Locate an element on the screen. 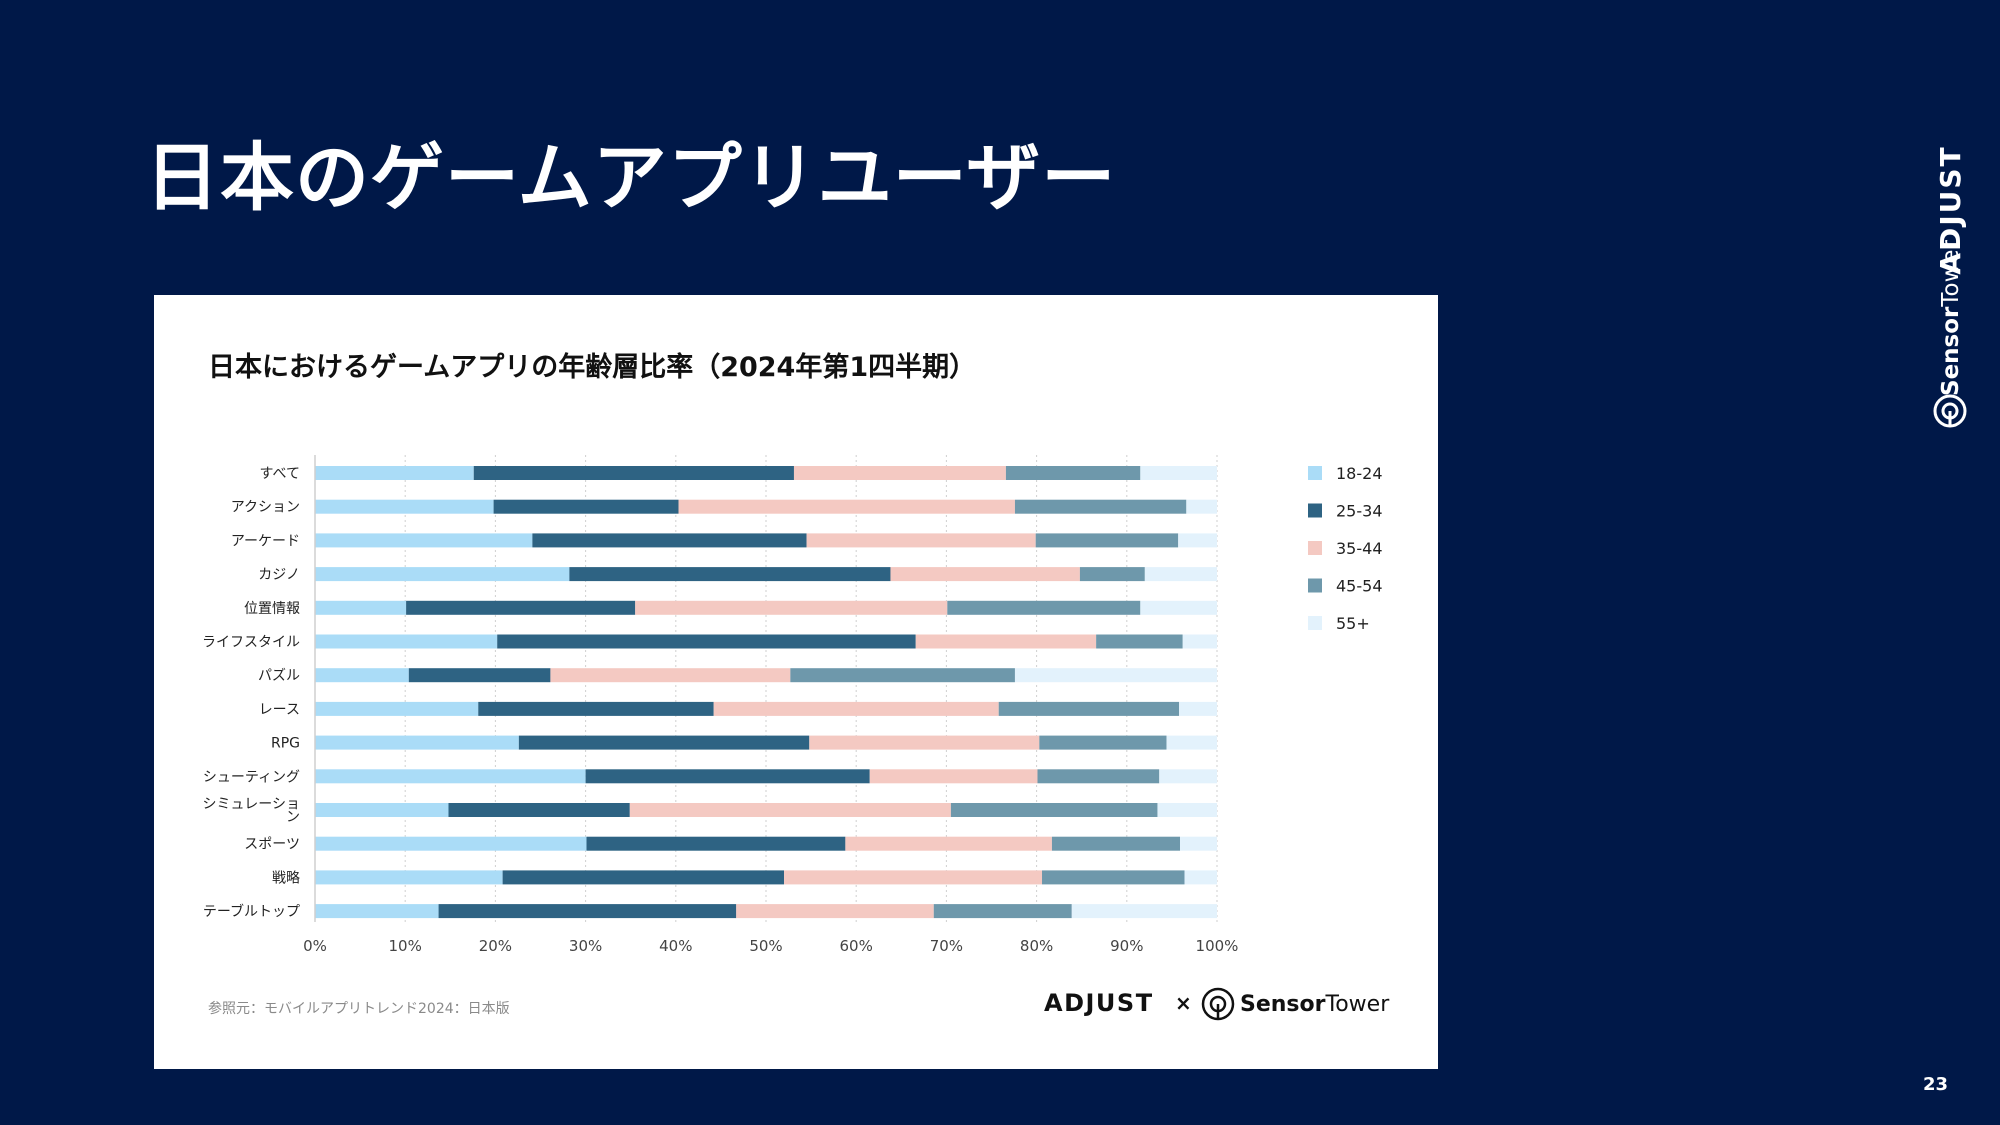 The height and width of the screenshot is (1125, 2000). side-adjust-logo: ADJUST is located at coordinates (1950, 209).